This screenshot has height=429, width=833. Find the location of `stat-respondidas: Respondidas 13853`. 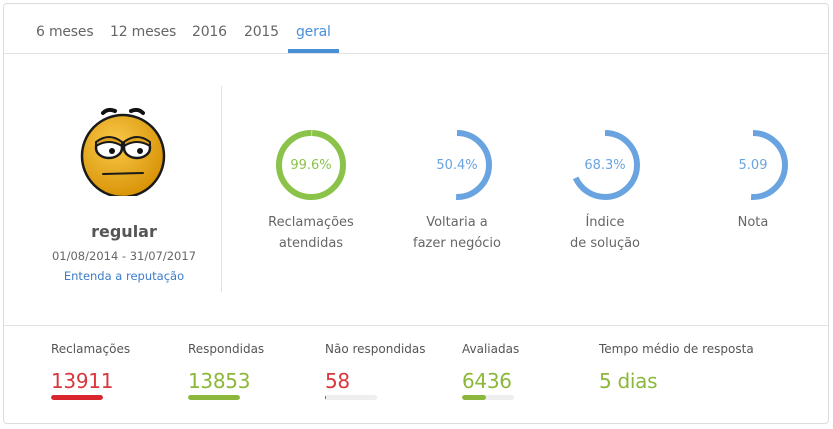

stat-respondidas: Respondidas 13853 is located at coordinates (226, 371).